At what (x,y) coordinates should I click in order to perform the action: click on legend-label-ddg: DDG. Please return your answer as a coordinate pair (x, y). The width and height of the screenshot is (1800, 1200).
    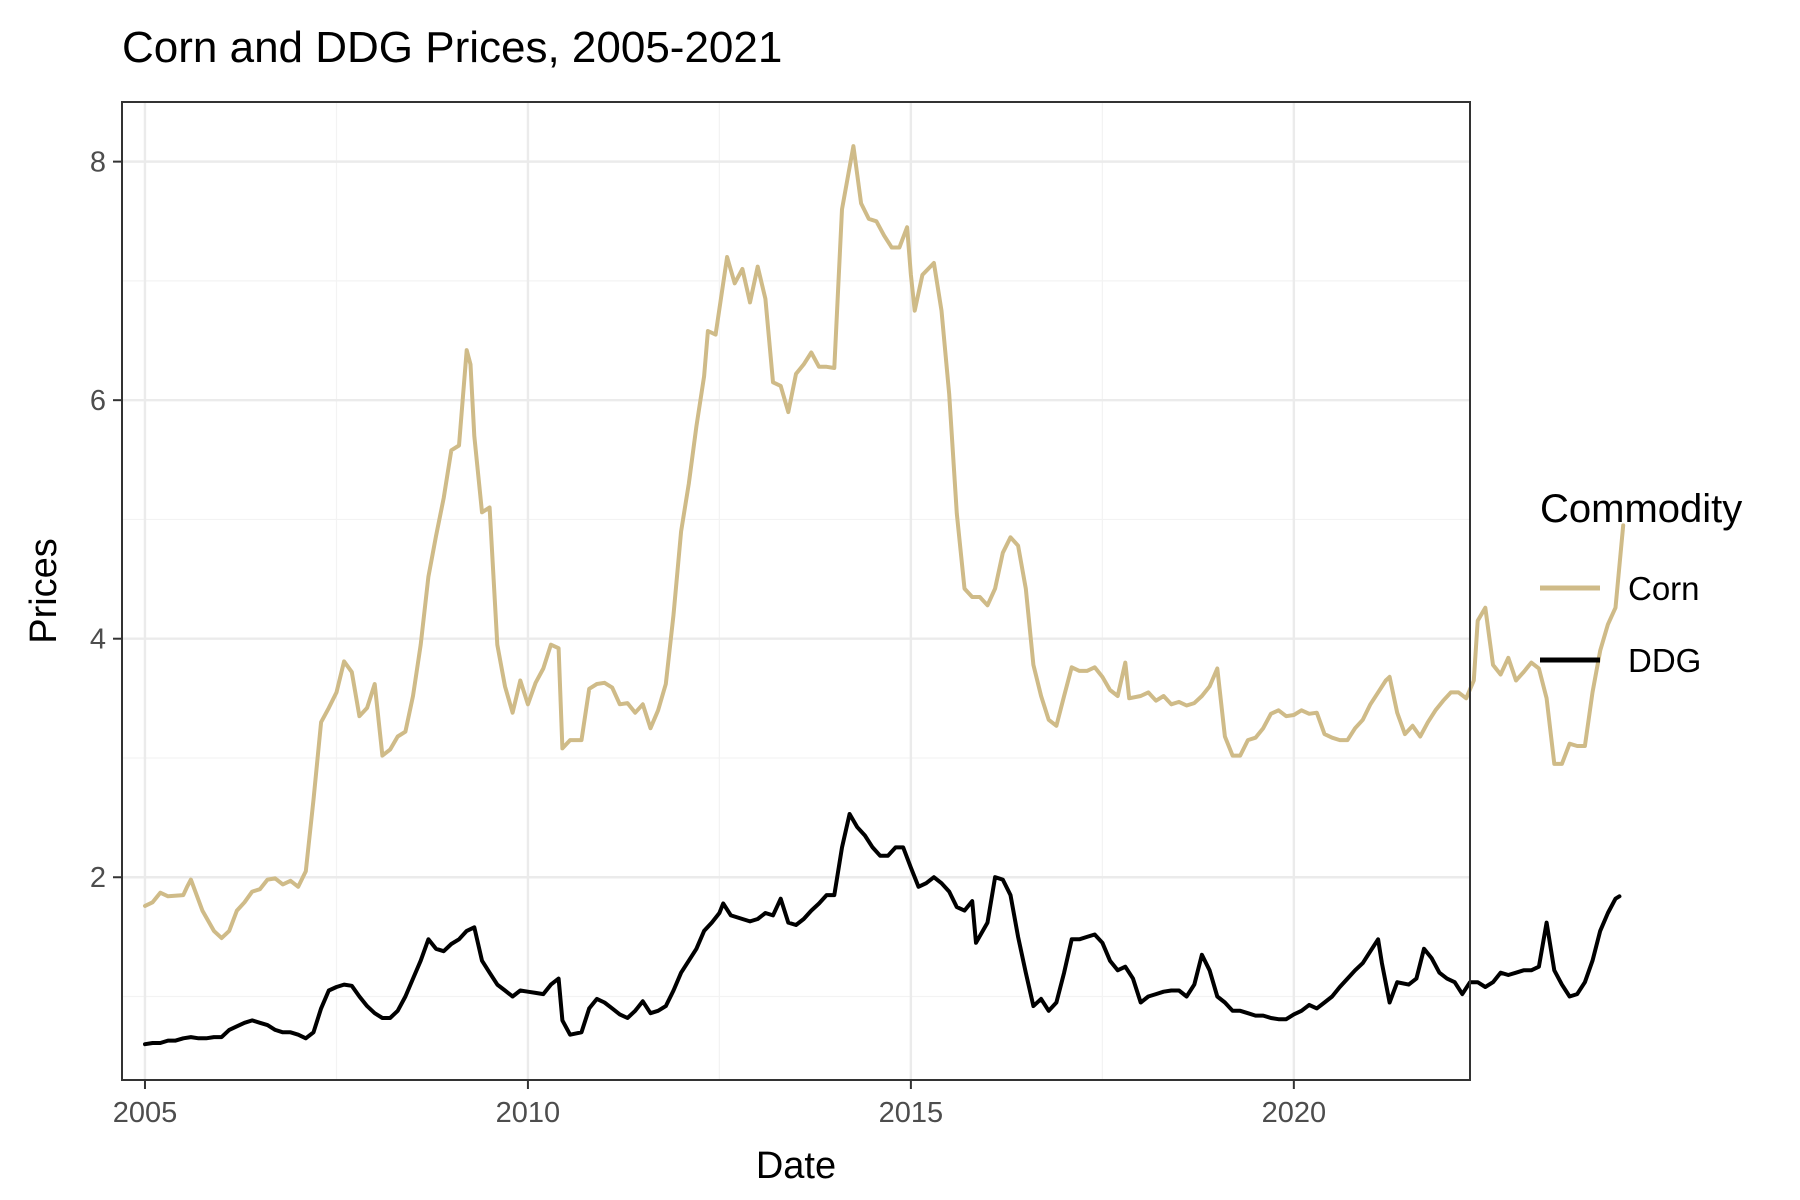
    Looking at the image, I should click on (1664, 660).